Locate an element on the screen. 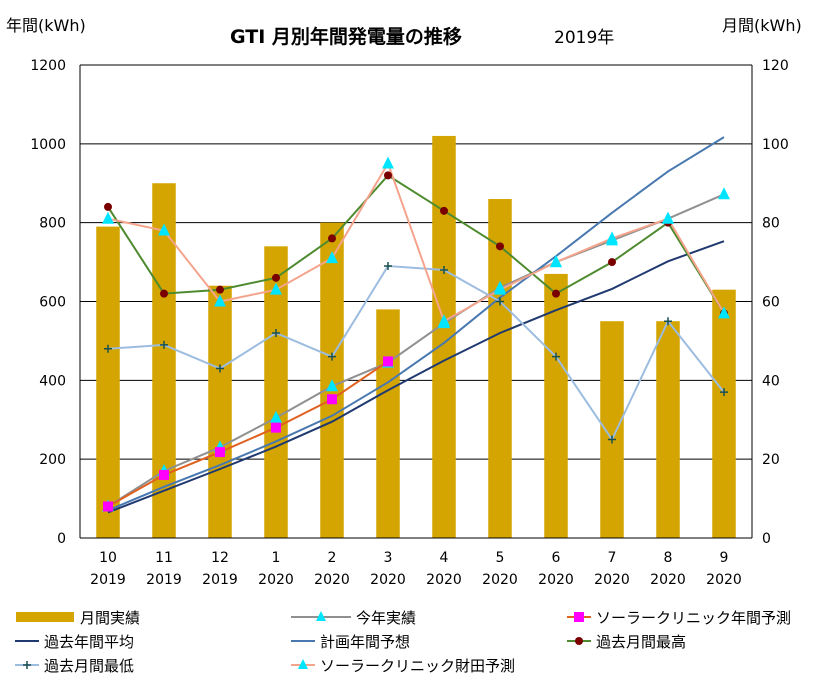 Image resolution: width=821 pixels, height=678 pixels. right-tick-label: 0 is located at coordinates (766, 539).